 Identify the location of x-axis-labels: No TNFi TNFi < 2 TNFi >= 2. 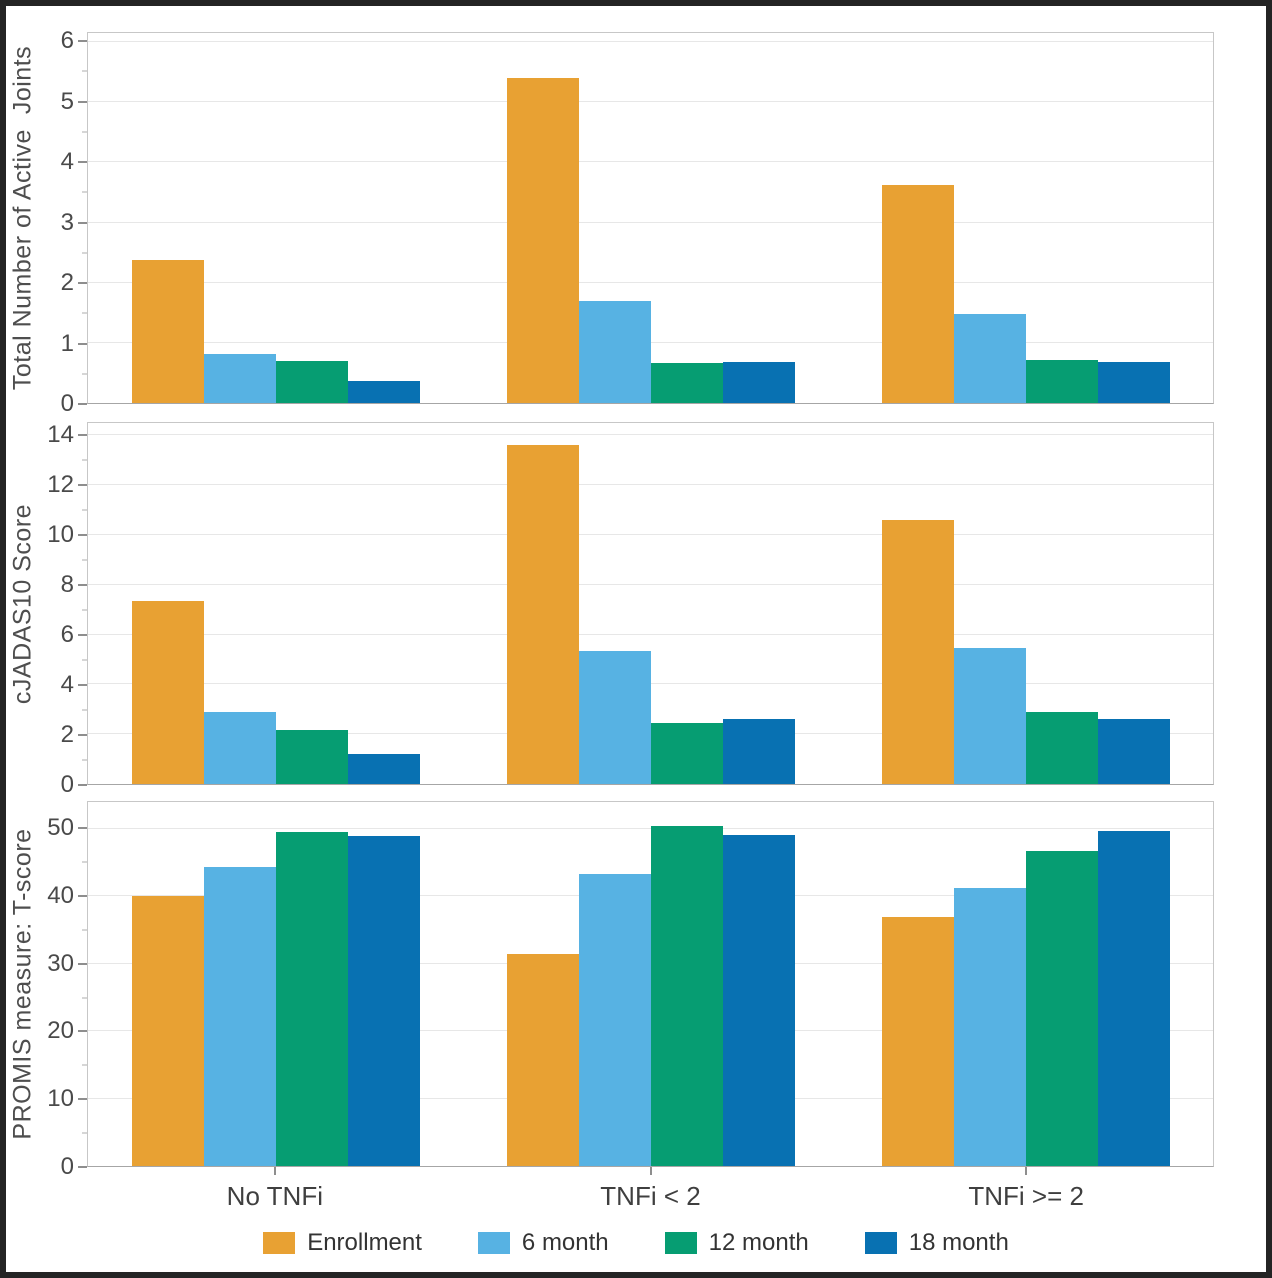
(650, 1190).